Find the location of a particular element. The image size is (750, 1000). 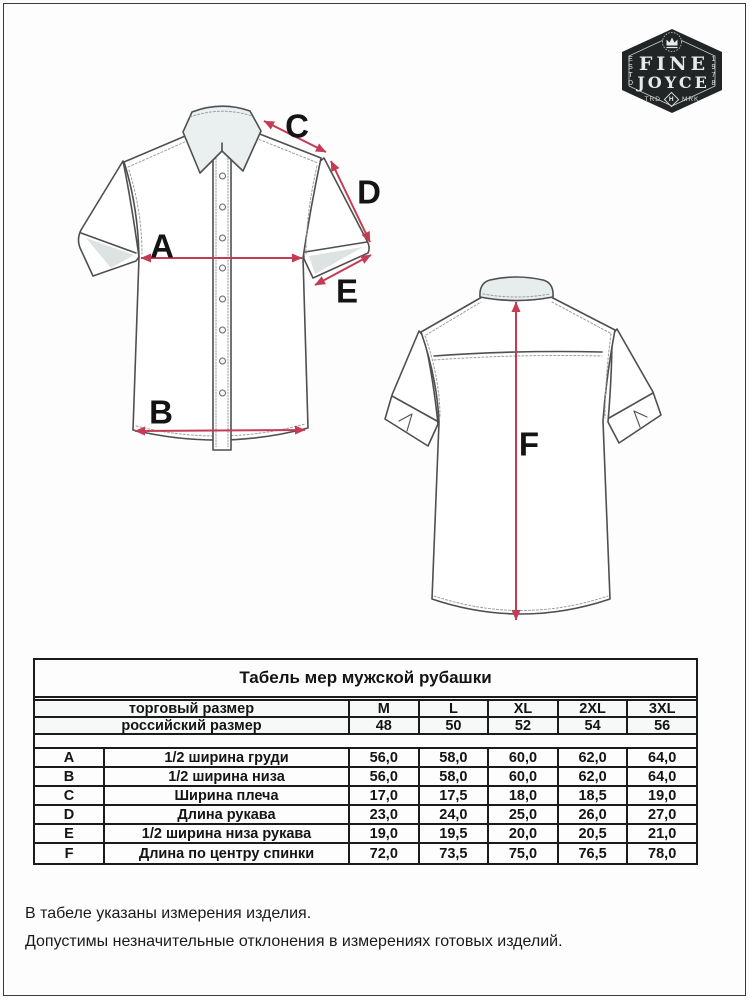

logo-trd-text: TRD is located at coordinates (652, 99).